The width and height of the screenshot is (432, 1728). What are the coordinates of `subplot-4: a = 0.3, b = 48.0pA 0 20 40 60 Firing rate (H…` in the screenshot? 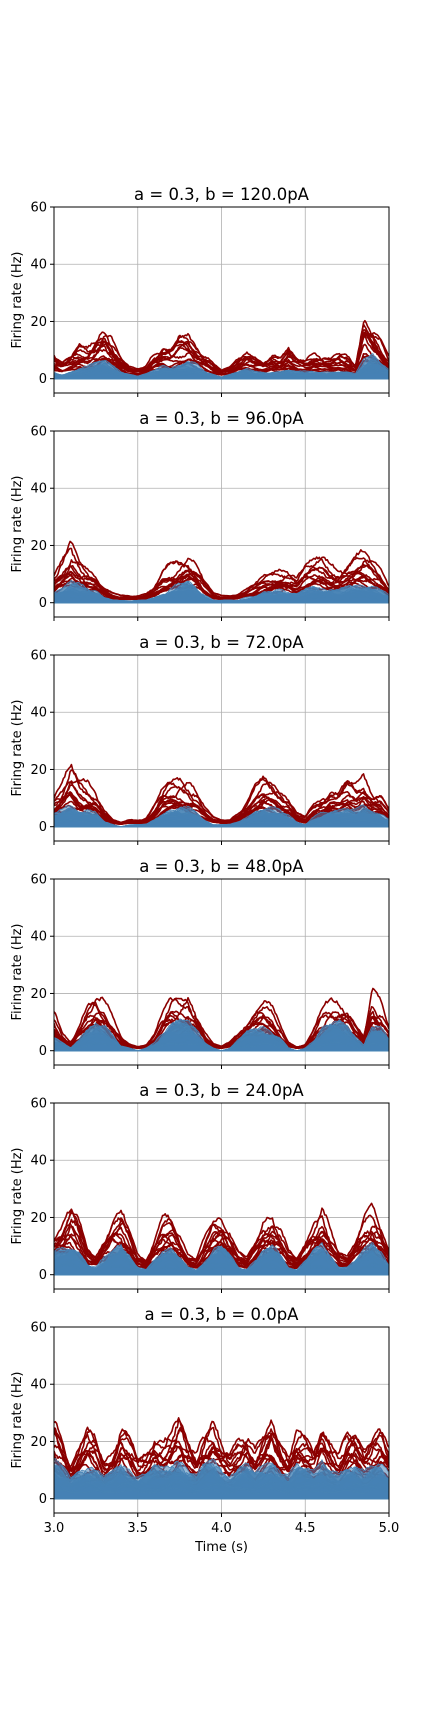 It's located at (200, 963).